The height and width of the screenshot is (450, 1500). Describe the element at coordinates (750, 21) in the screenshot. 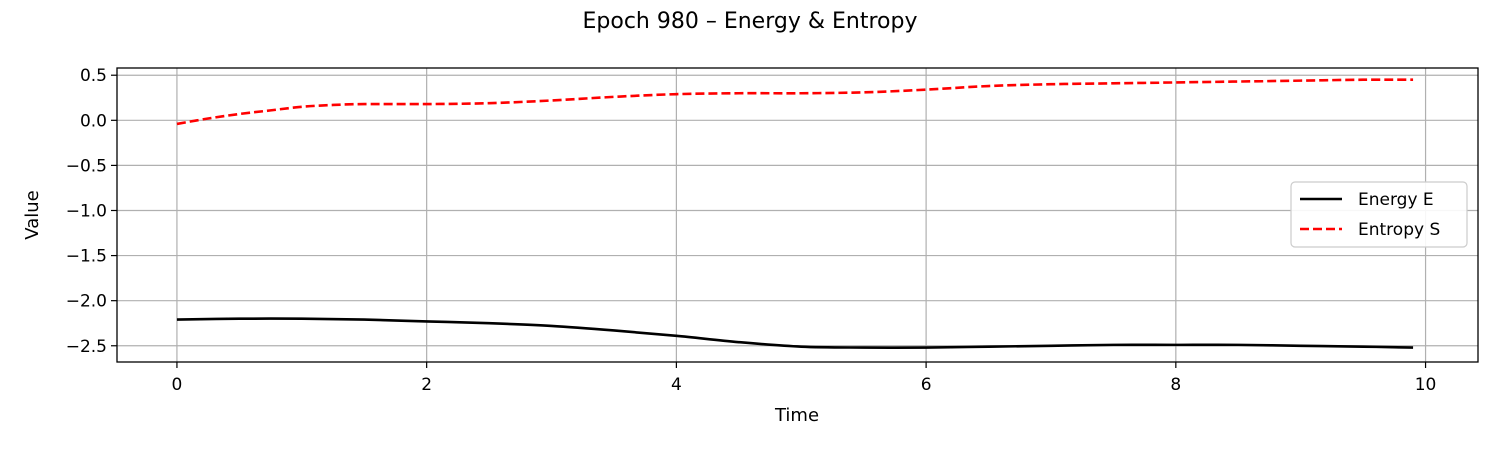

I see `chart-title: Epoch 980 – Energy & Entropy` at that location.